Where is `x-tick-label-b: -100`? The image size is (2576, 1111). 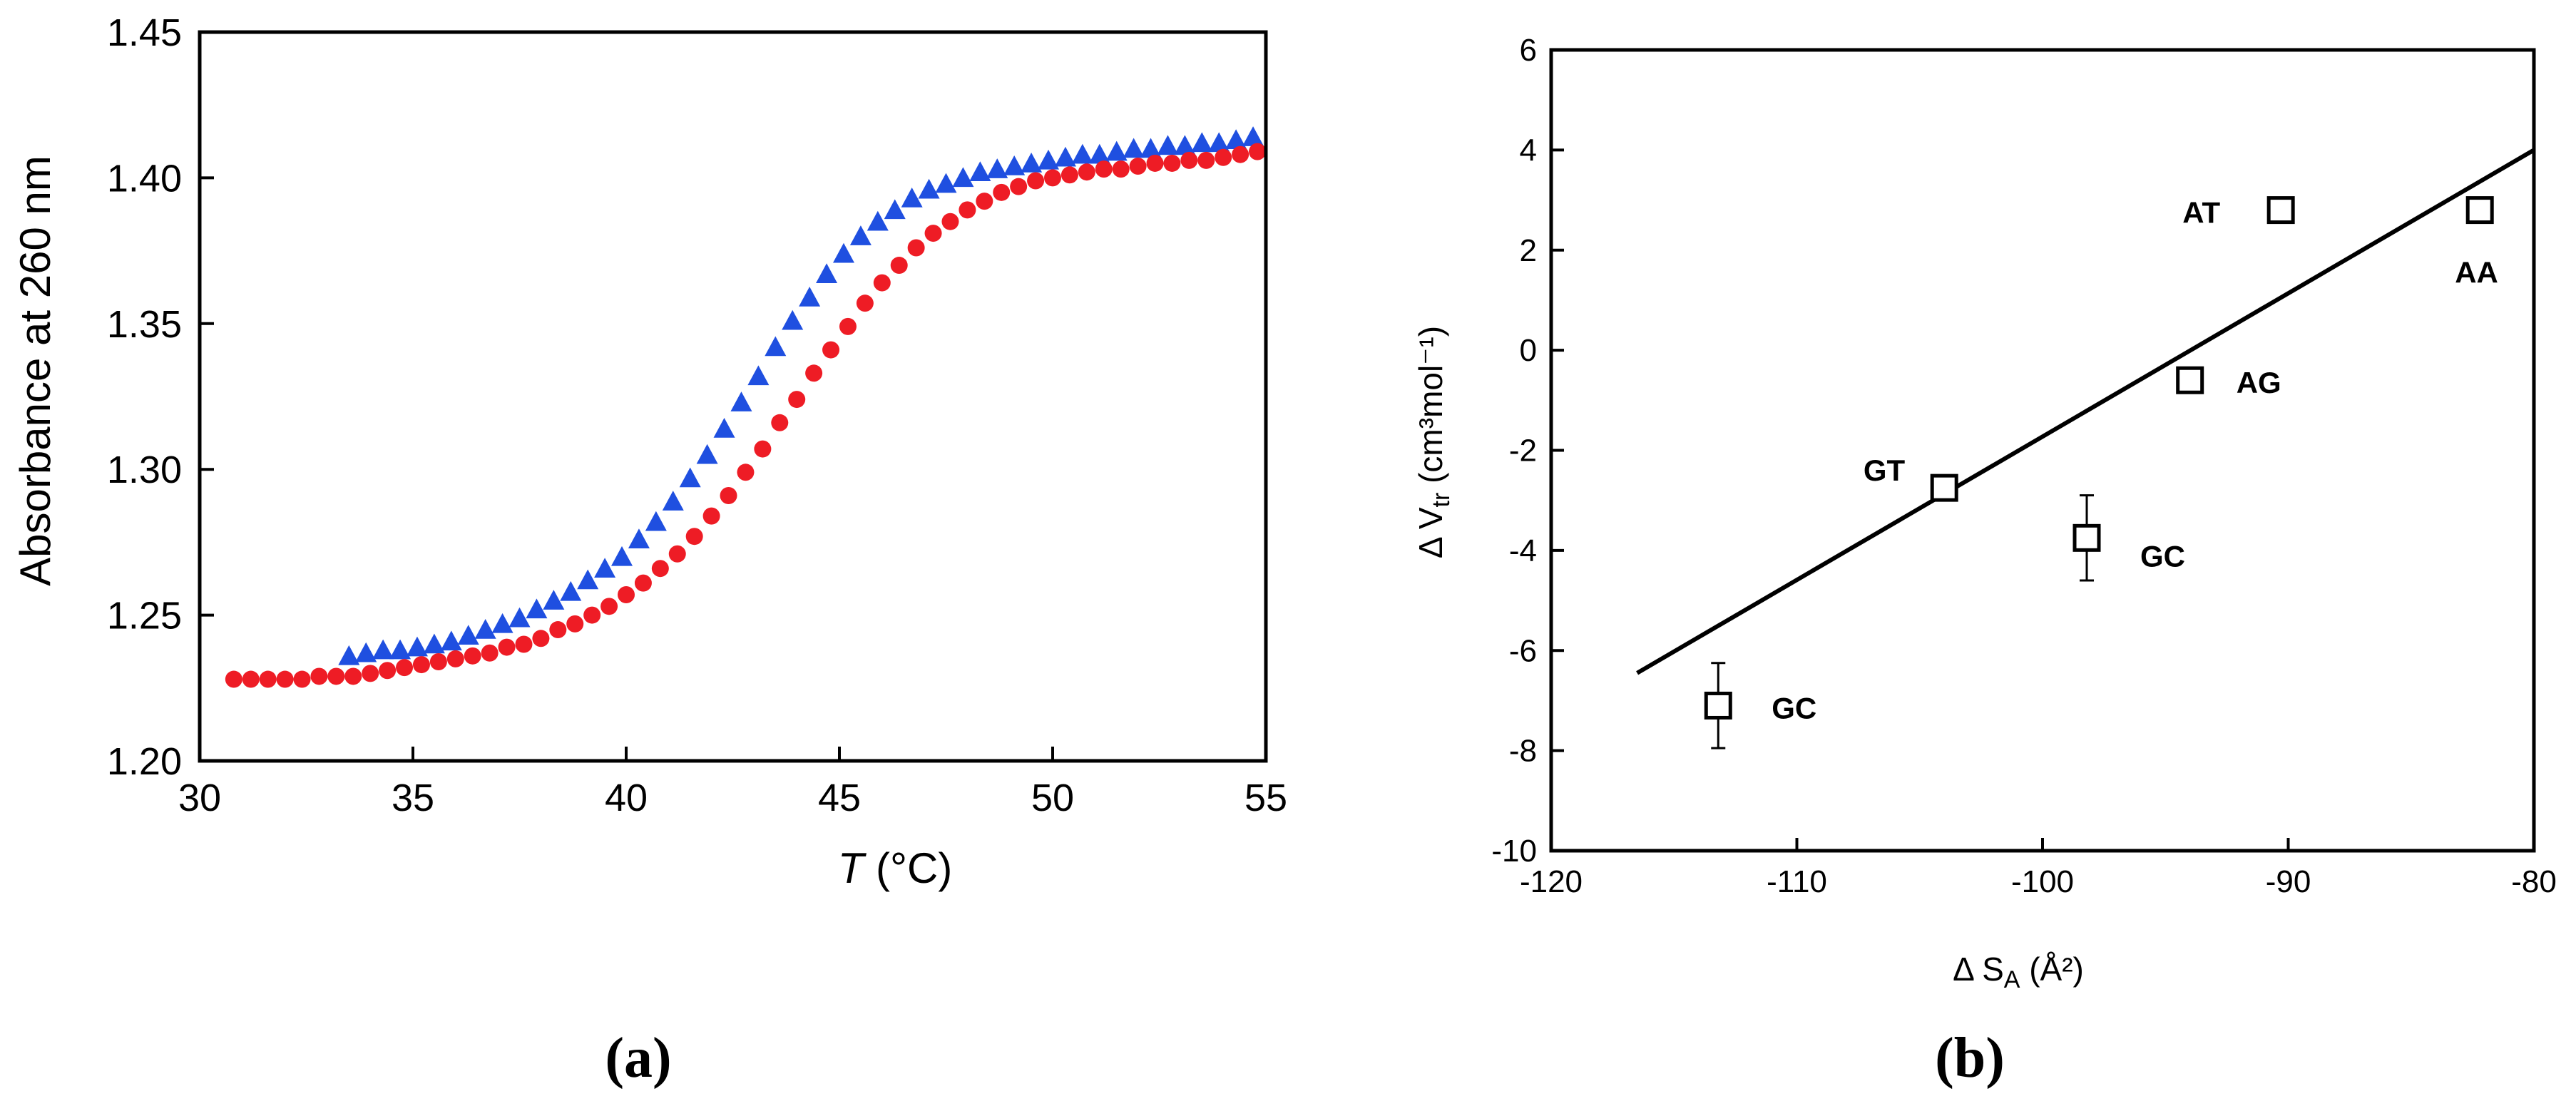 x-tick-label-b: -100 is located at coordinates (2043, 882).